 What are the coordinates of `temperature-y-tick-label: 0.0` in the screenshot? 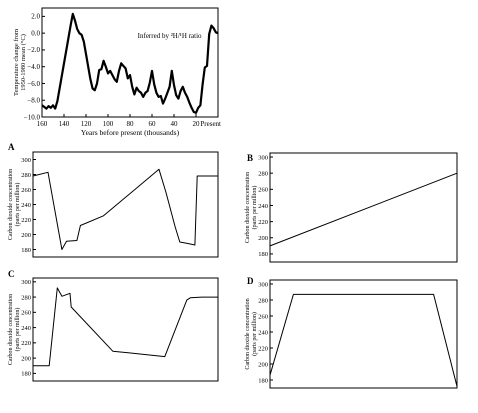 It's located at (35, 33).